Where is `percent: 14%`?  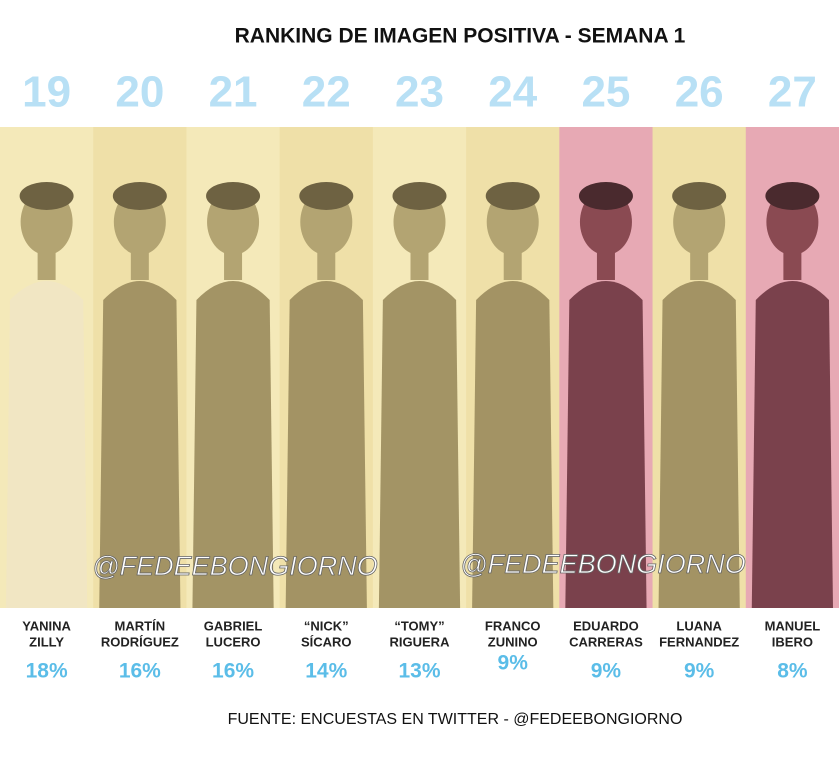
percent: 14% is located at coordinates (326, 671).